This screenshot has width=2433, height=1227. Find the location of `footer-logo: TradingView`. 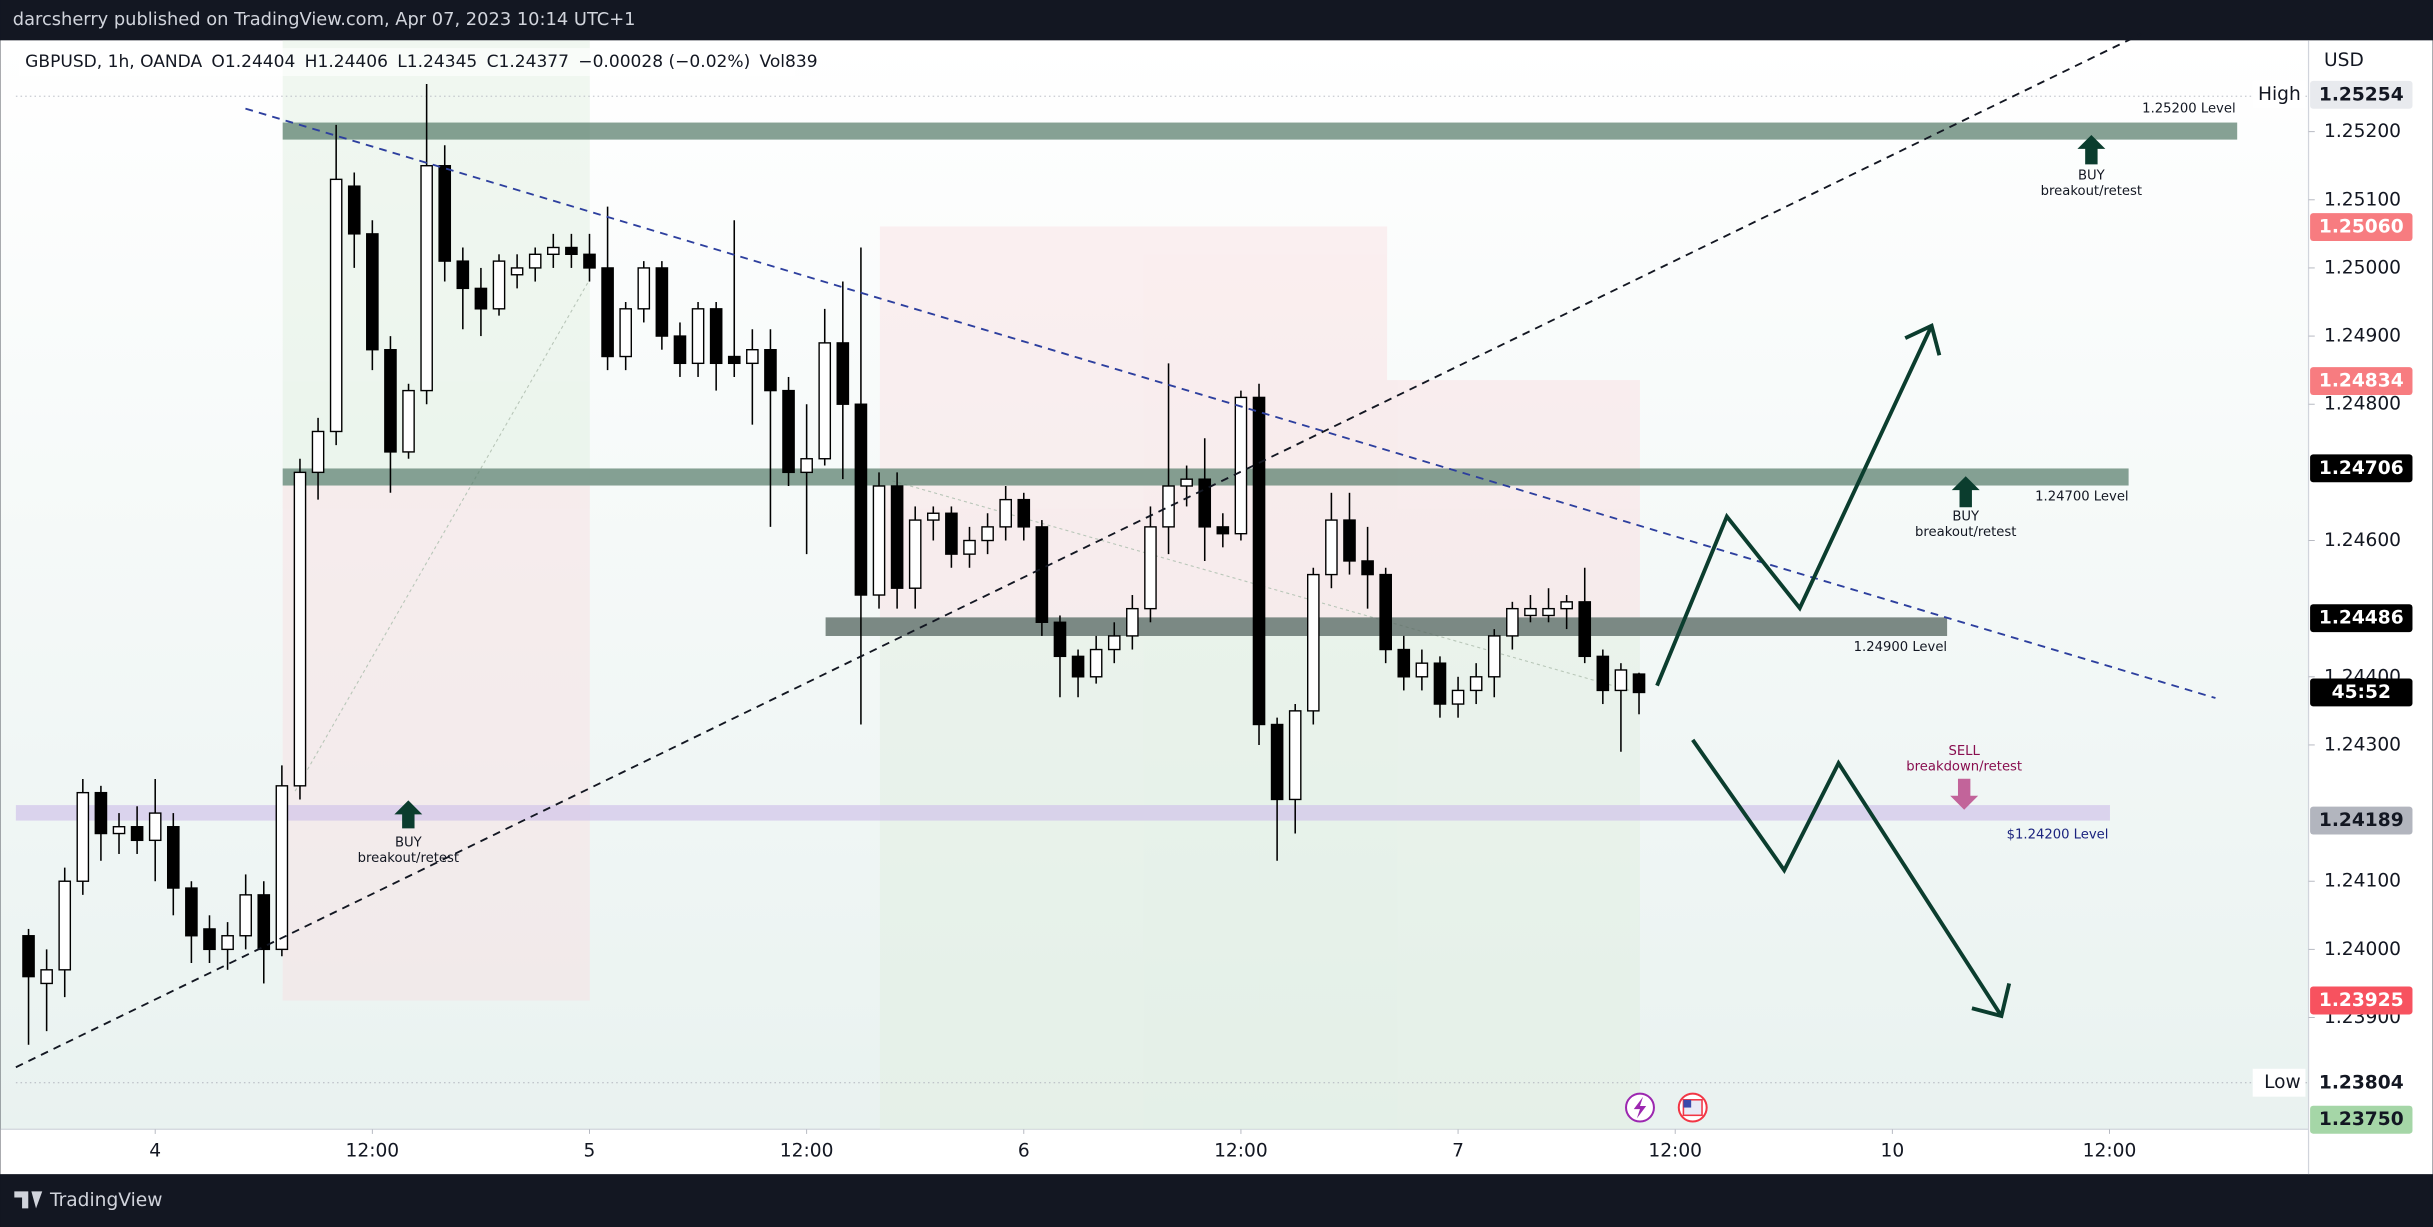

footer-logo: TradingView is located at coordinates (105, 1200).